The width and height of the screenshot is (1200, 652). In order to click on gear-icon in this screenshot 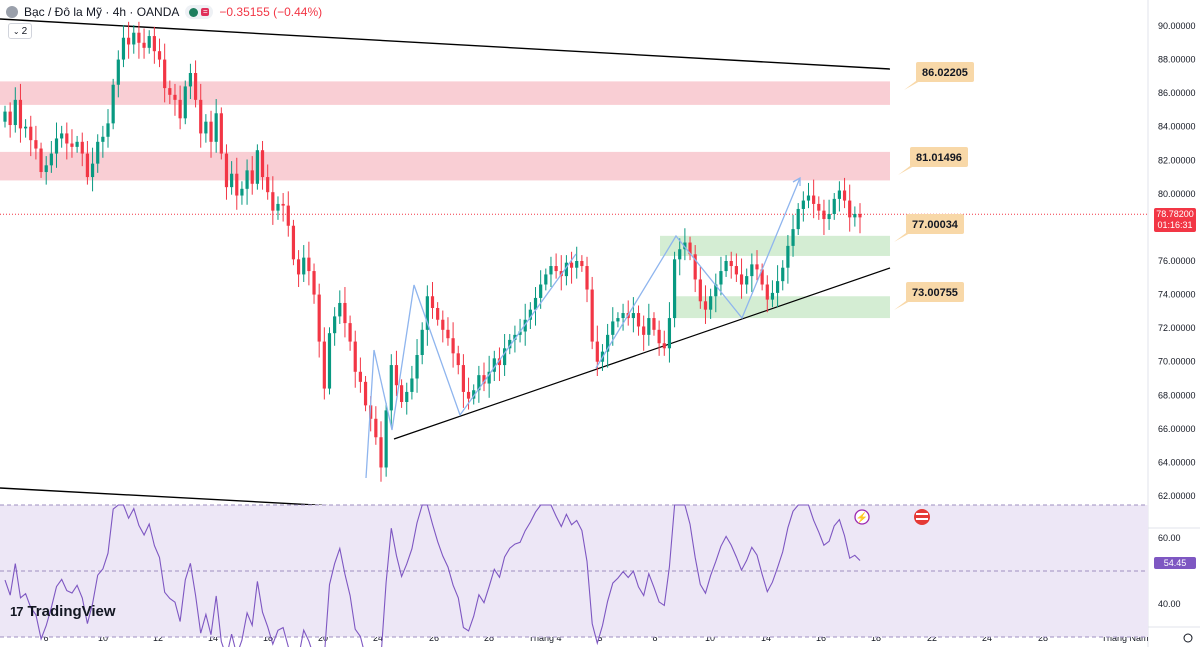, I will do `click(1188, 638)`.